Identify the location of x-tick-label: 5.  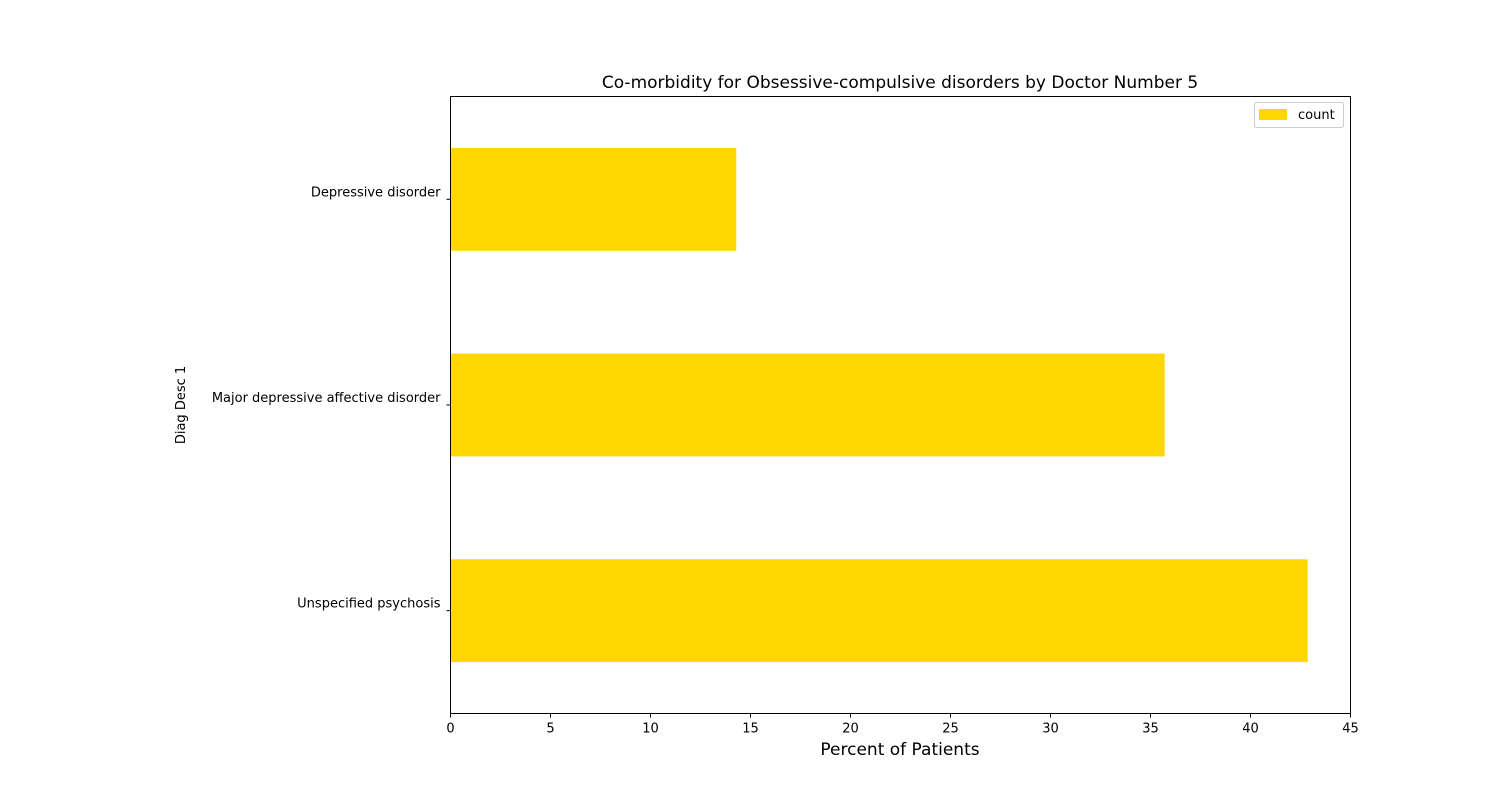
(550, 729).